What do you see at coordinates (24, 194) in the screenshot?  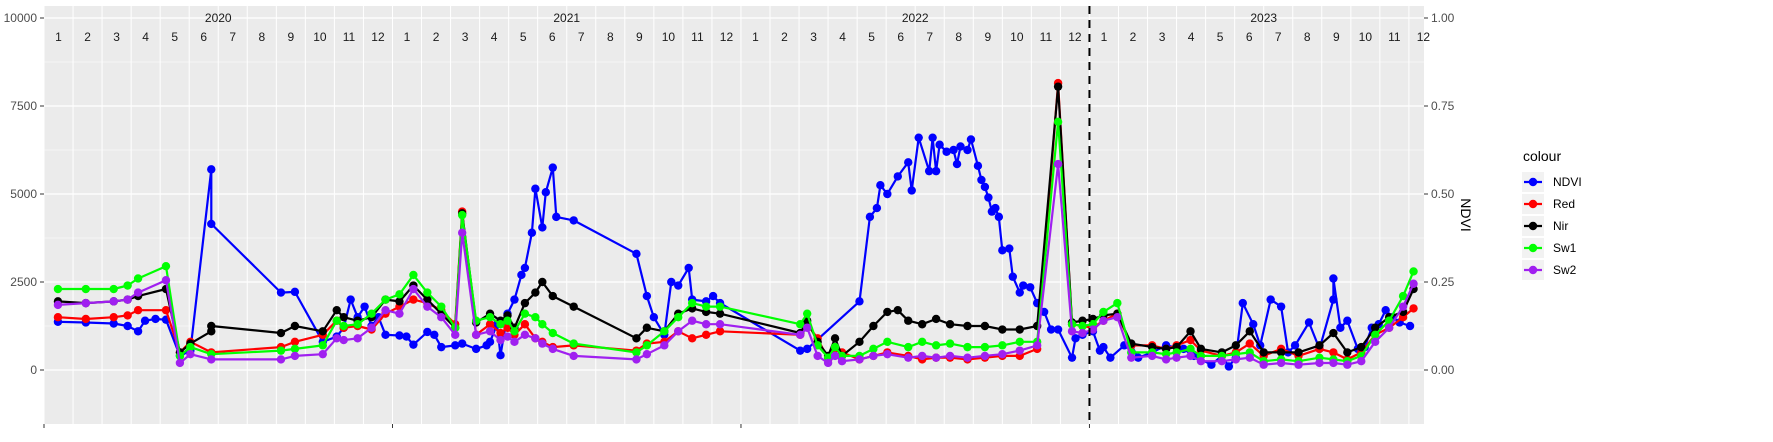 I see `y-left-axis: 0 2500 5000 7500 10000` at bounding box center [24, 194].